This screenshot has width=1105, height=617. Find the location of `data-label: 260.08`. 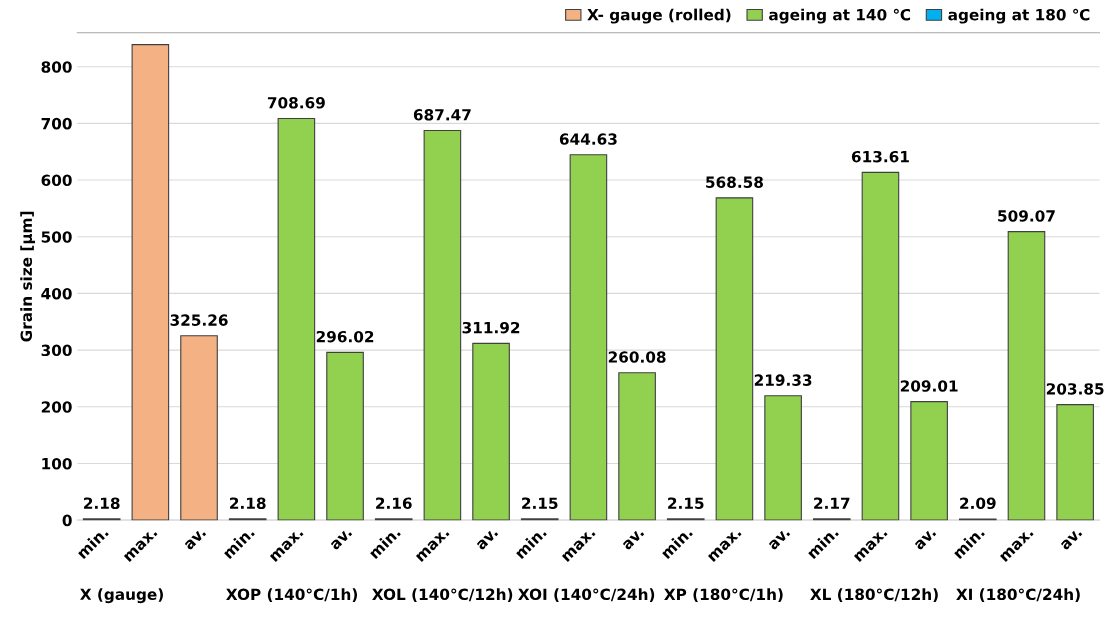

data-label: 260.08 is located at coordinates (637, 357).